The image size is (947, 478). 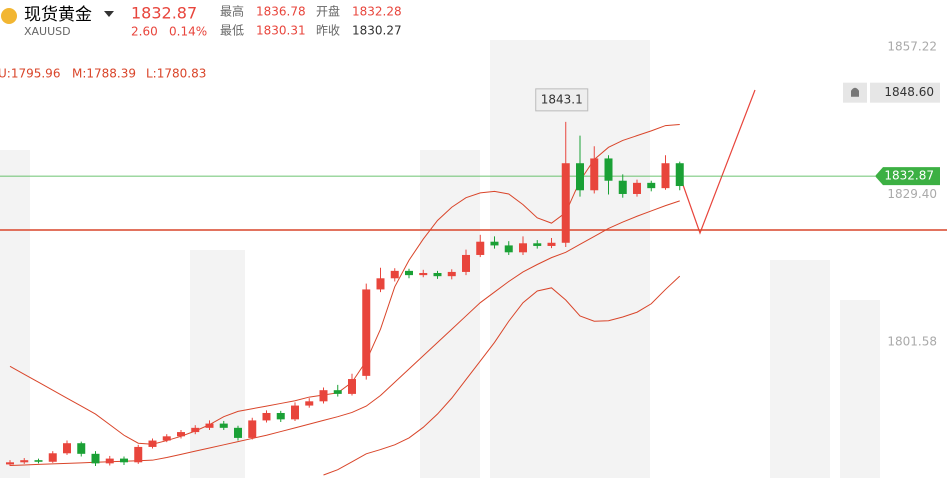 What do you see at coordinates (9, 16) in the screenshot?
I see `gold-icon` at bounding box center [9, 16].